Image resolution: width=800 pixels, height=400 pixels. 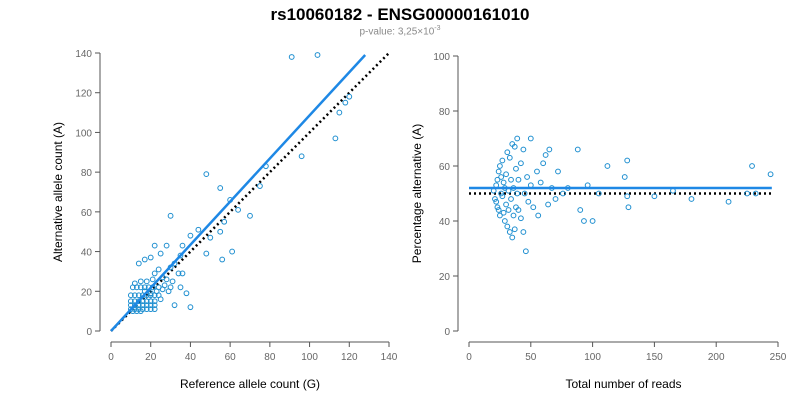 I want to click on left-y-tick-label: 100, so click(x=83, y=133).